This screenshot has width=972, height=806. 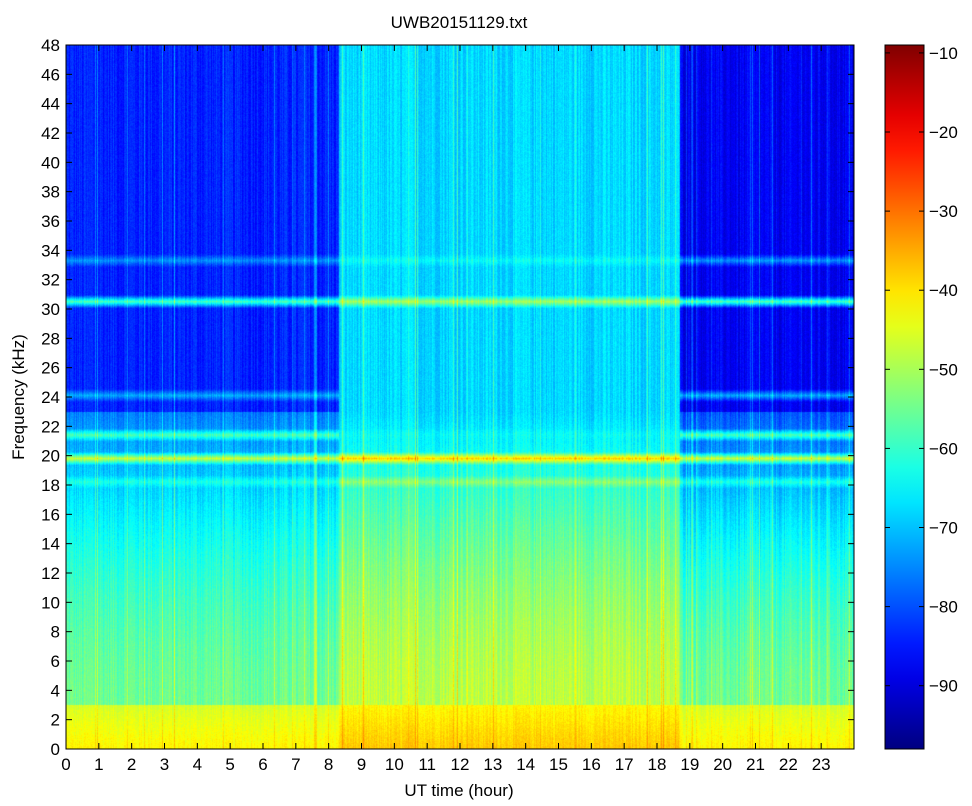 What do you see at coordinates (50, 338) in the screenshot?
I see `y-tick-label: 28` at bounding box center [50, 338].